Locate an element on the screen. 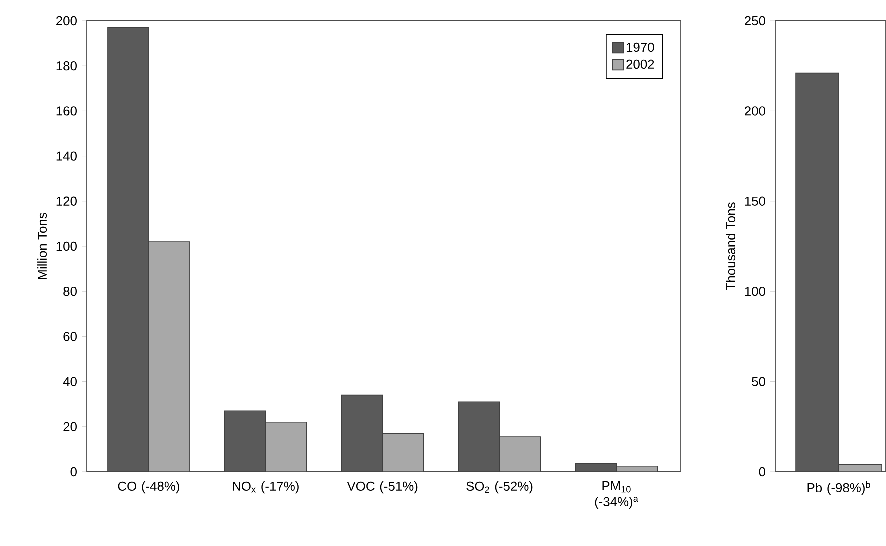 The image size is (886, 546). legend-label: 1970 is located at coordinates (640, 47).